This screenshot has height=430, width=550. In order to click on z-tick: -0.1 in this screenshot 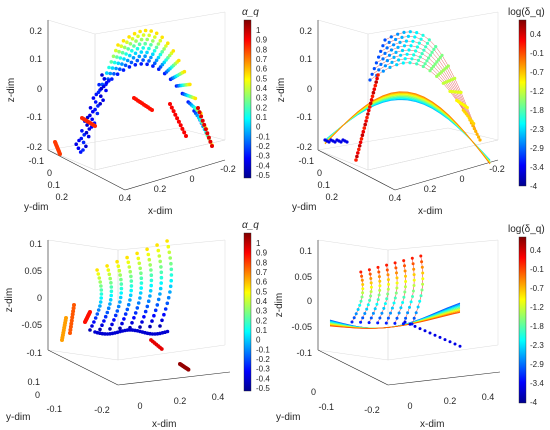, I will do `click(34, 353)`.